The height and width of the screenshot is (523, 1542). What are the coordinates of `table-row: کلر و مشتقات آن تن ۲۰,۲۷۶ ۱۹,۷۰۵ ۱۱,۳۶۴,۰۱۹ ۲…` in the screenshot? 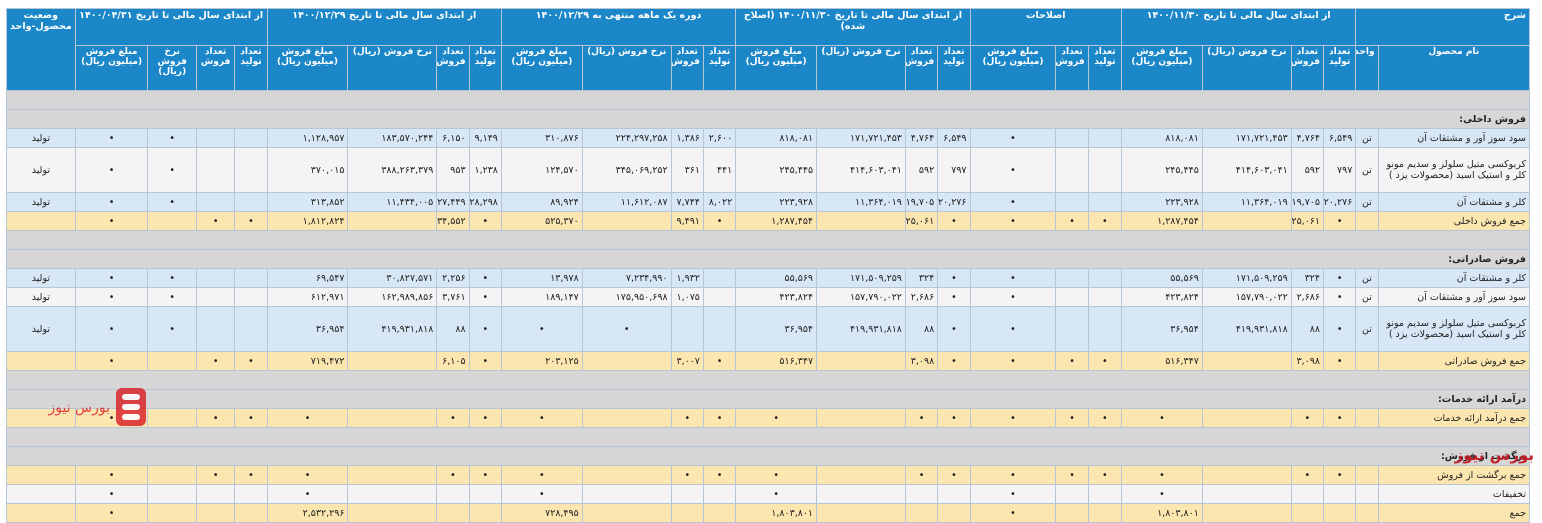 It's located at (768, 202).